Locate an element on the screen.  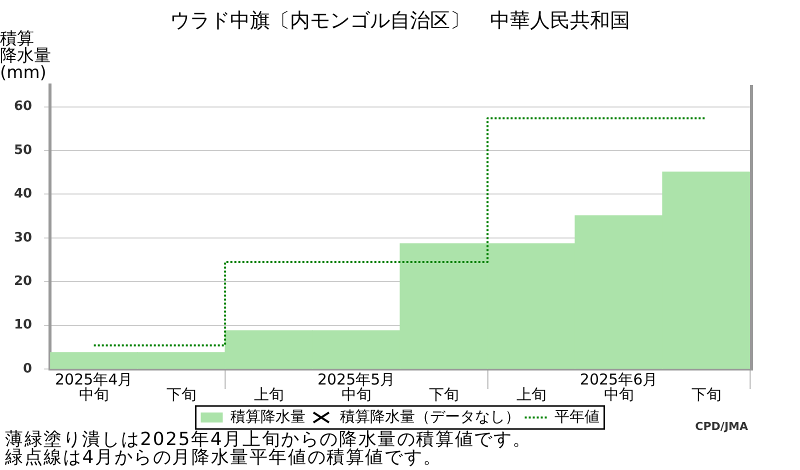
legend-label: 積算降水量（データなし） is located at coordinates (430, 416).